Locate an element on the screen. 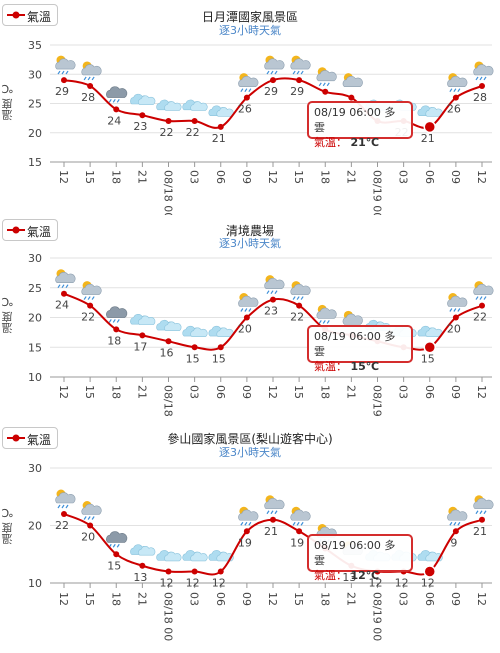 The image size is (500, 653). data-label: 17 is located at coordinates (140, 346).